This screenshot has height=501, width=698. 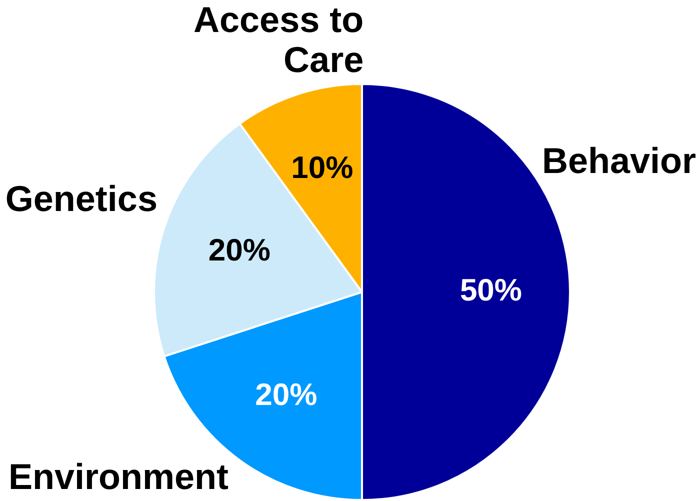 What do you see at coordinates (118, 476) in the screenshot?
I see `slice-label: Environment` at bounding box center [118, 476].